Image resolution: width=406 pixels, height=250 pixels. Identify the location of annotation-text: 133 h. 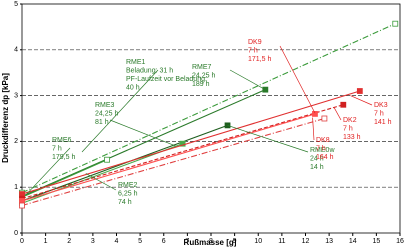
(352, 137).